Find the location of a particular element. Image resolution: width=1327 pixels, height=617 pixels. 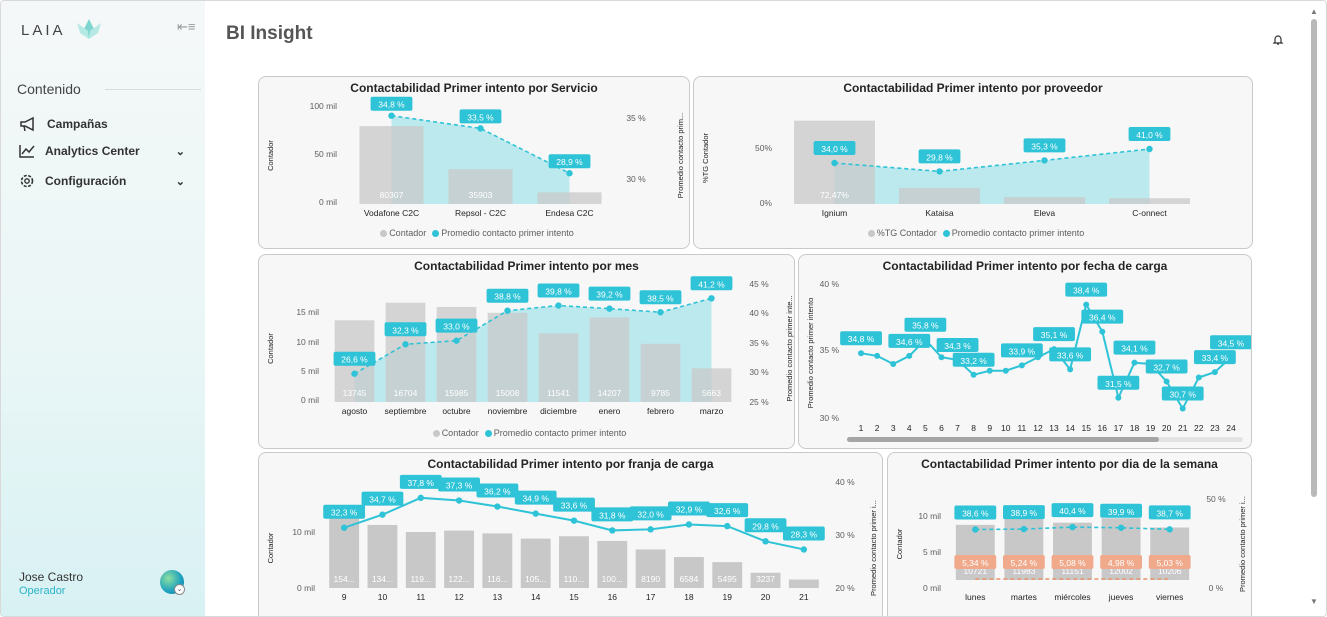

line-data-label: 38,5 % is located at coordinates (660, 298).